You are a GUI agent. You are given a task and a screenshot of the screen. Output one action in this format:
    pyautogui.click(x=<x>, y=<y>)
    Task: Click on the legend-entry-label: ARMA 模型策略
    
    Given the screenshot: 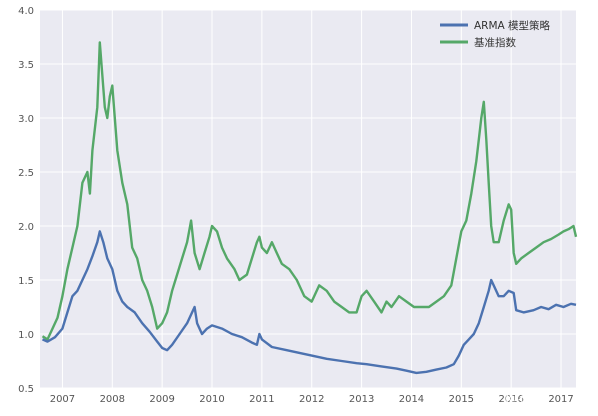 What is the action you would take?
    pyautogui.click(x=512, y=25)
    